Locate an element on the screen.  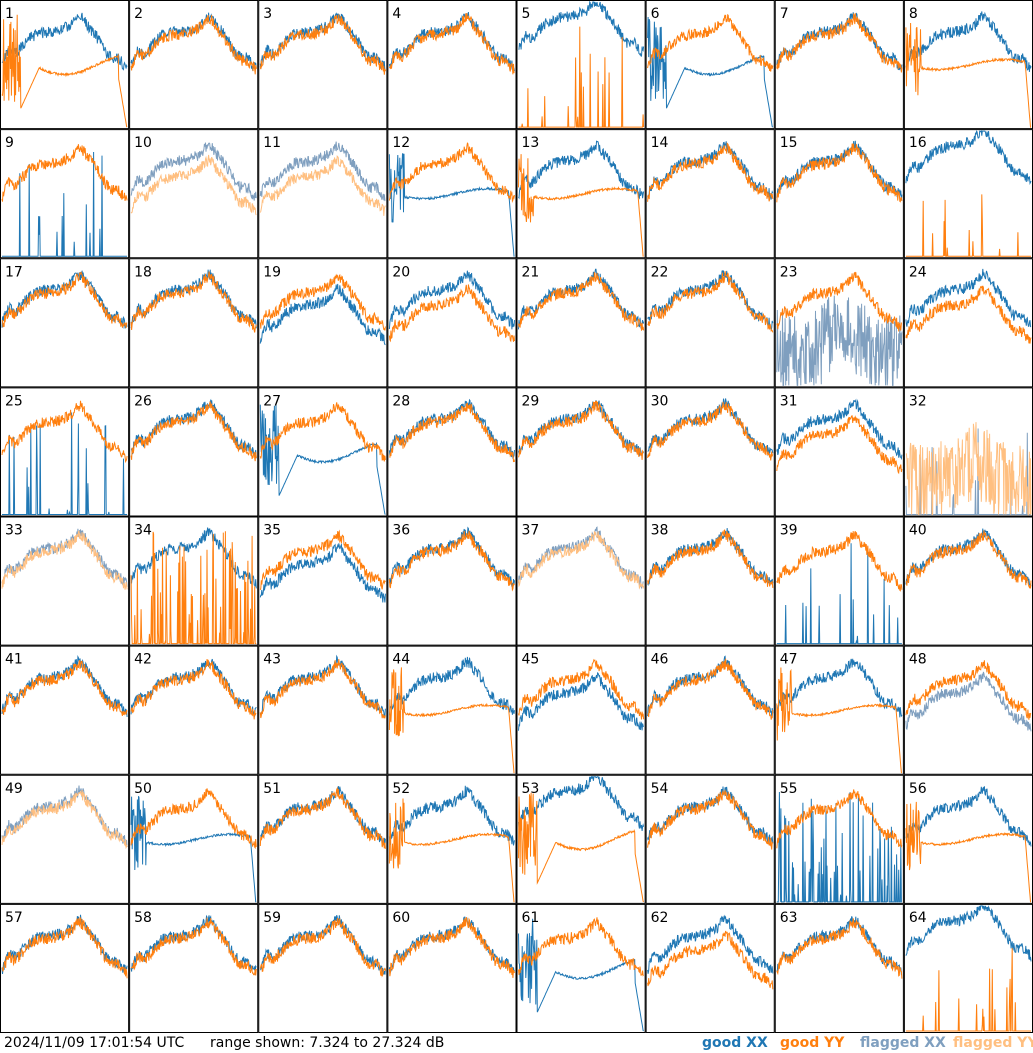
panel-34: 34 is located at coordinates (194, 581).